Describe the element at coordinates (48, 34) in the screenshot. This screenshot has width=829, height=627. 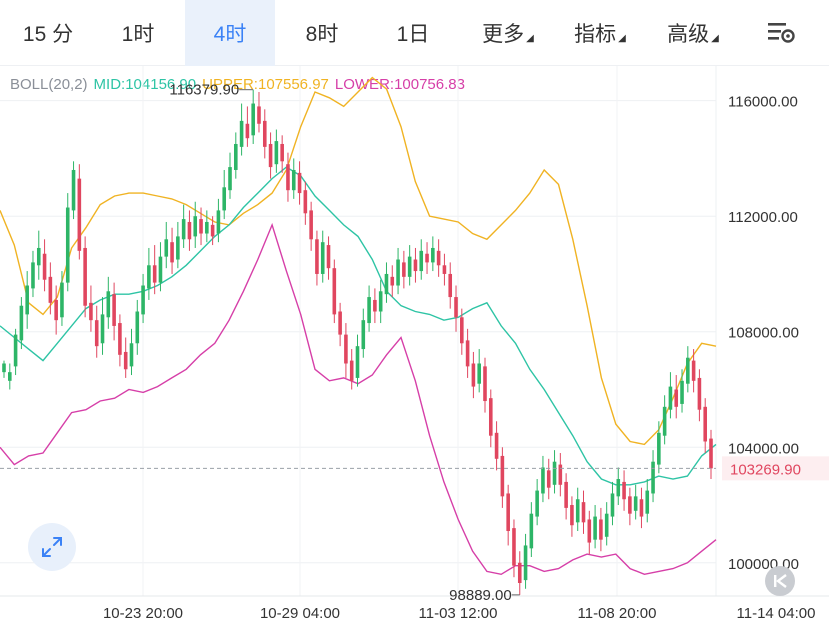
I see `tab-15m: 15 分` at that location.